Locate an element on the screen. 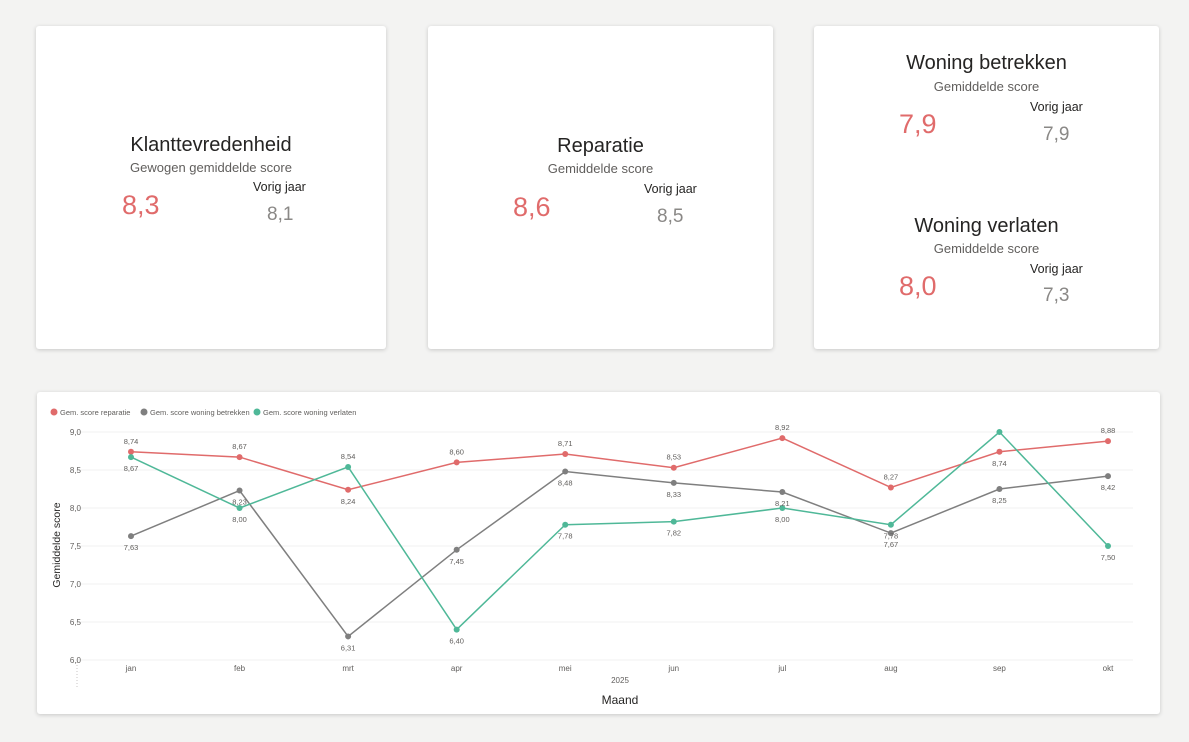 This screenshot has width=1189, height=742. kpi-title-betrekken: Woning betrekken is located at coordinates (986, 63).